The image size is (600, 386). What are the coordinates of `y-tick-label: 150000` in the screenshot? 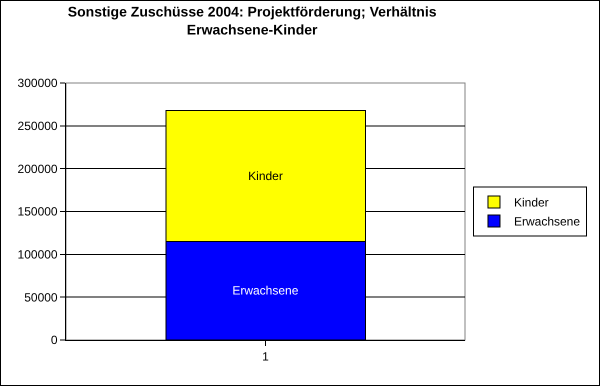 It's located at (38, 211).